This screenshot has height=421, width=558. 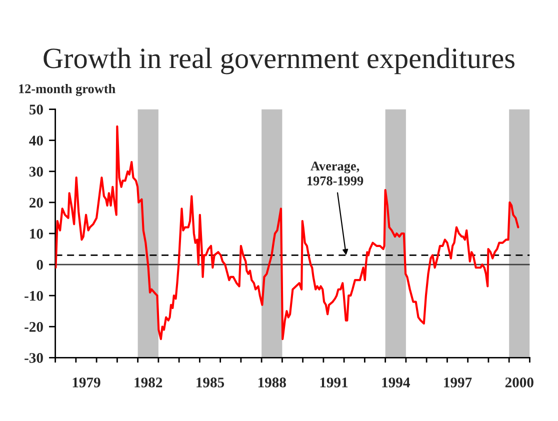 What do you see at coordinates (272, 383) in the screenshot?
I see `x-tick-label: 1988` at bounding box center [272, 383].